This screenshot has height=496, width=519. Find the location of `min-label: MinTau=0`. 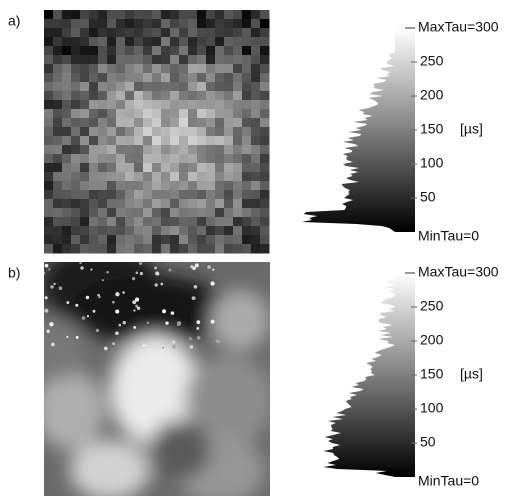

min-label: MinTau=0 is located at coordinates (448, 481).